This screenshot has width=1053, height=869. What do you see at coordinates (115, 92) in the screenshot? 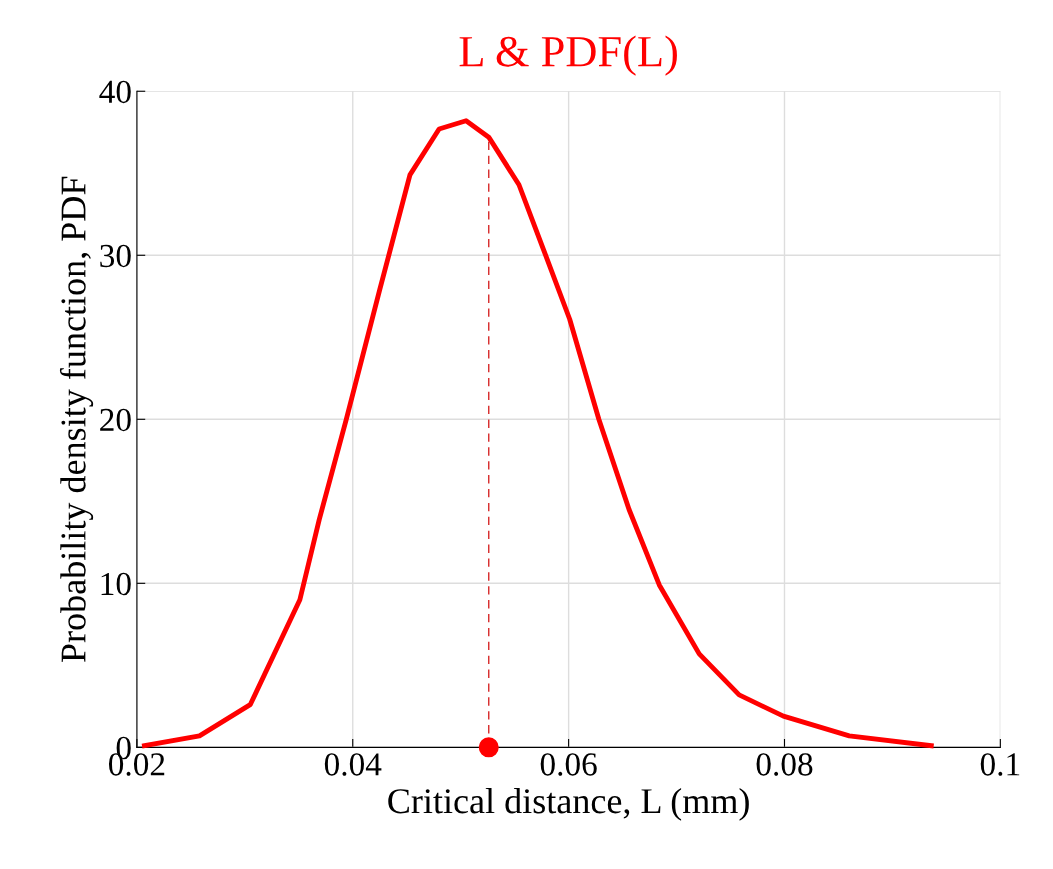
I see `y-tick-label: 40` at bounding box center [115, 92].